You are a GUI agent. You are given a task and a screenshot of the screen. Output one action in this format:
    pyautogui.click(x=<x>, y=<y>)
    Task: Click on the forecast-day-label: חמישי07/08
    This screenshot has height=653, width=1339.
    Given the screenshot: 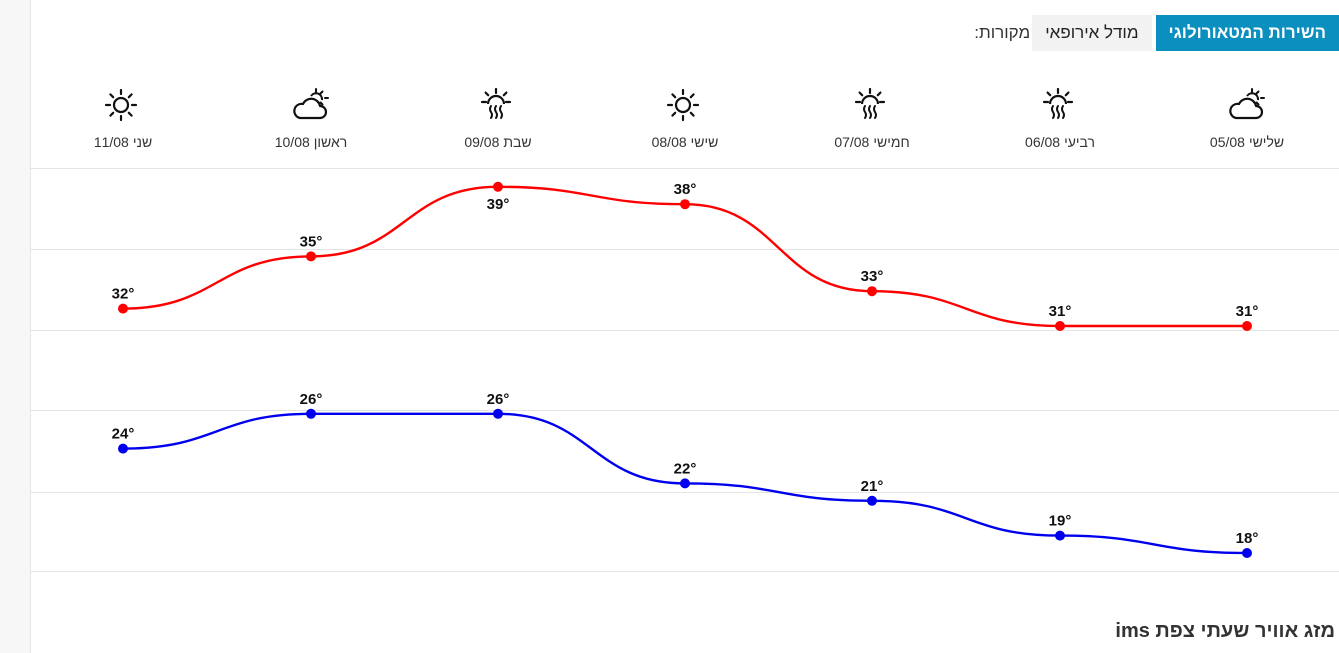 What is the action you would take?
    pyautogui.click(x=872, y=142)
    